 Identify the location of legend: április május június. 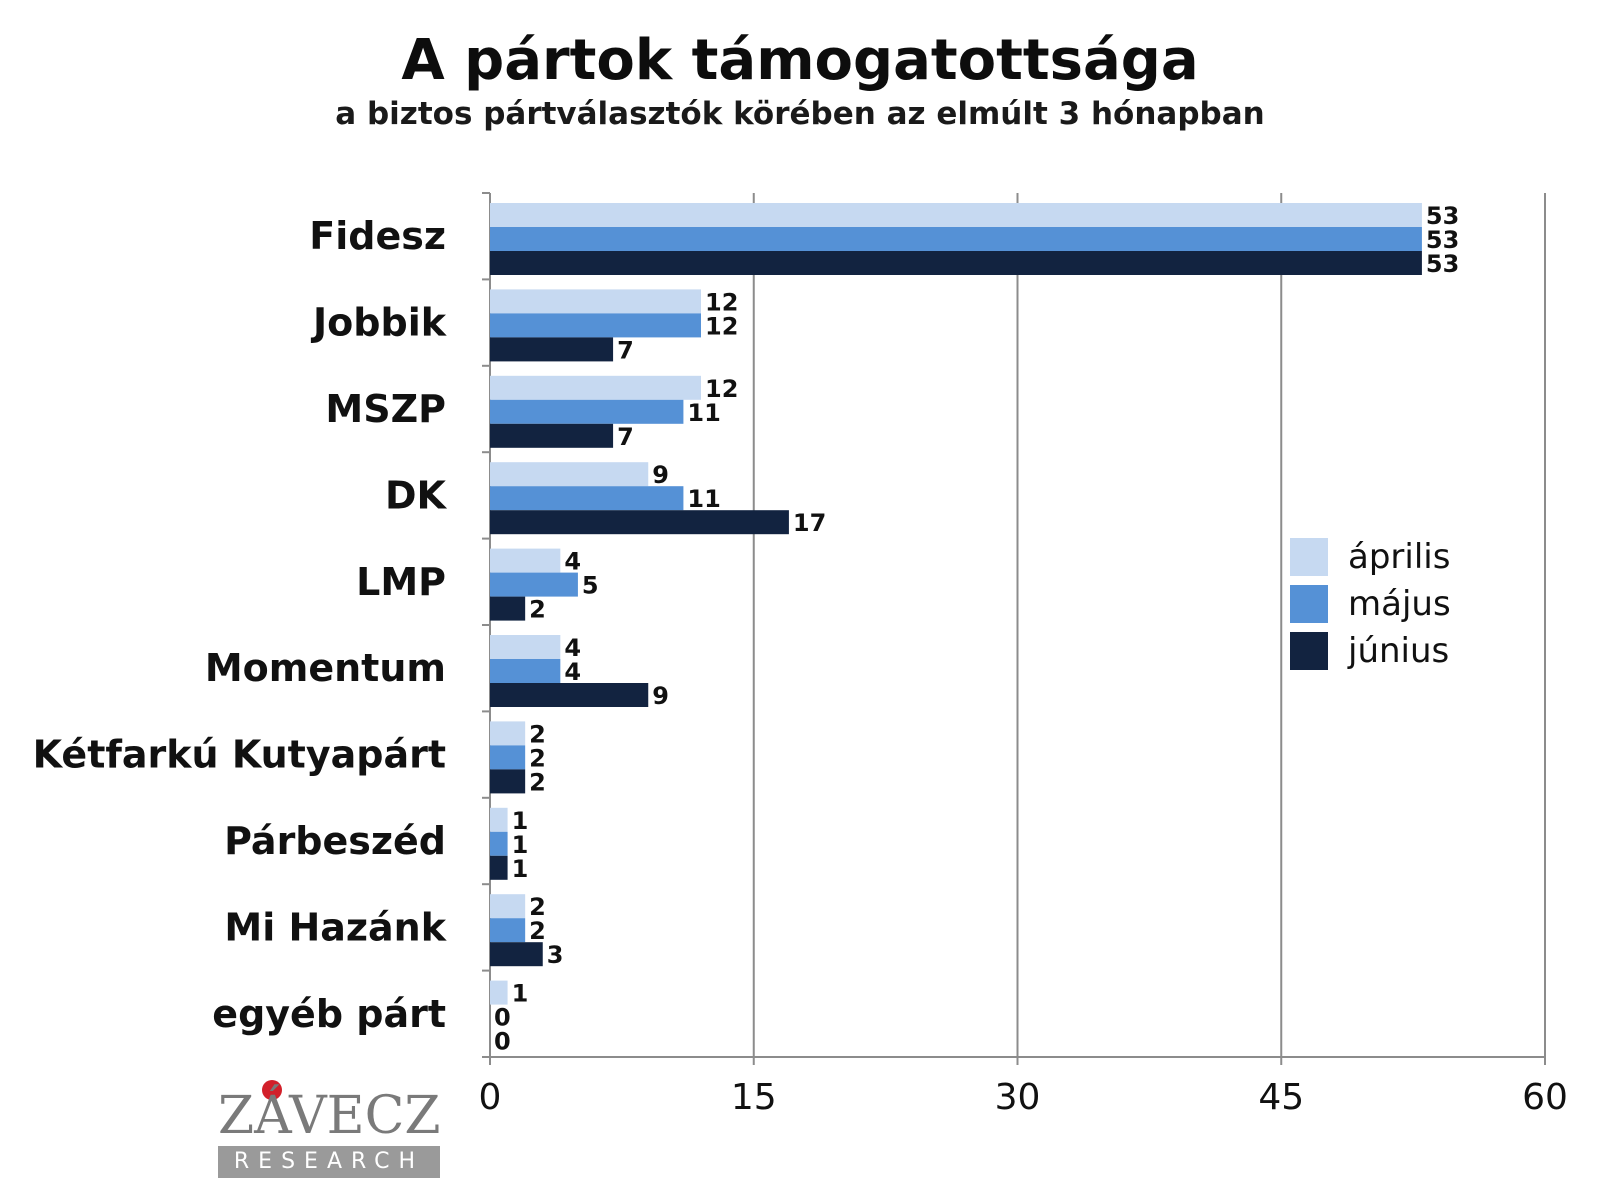
(1370, 604).